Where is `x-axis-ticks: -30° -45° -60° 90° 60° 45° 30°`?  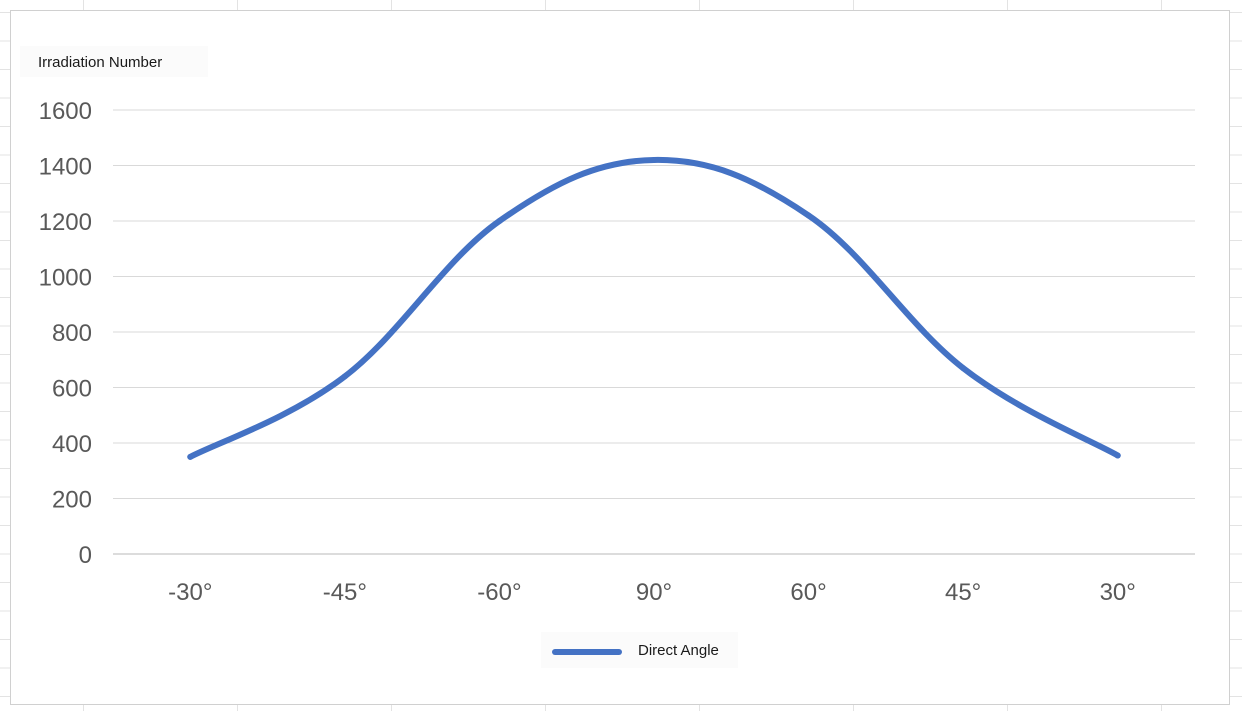 x-axis-ticks: -30° -45° -60° 90° 60° 45° 30° is located at coordinates (652, 592).